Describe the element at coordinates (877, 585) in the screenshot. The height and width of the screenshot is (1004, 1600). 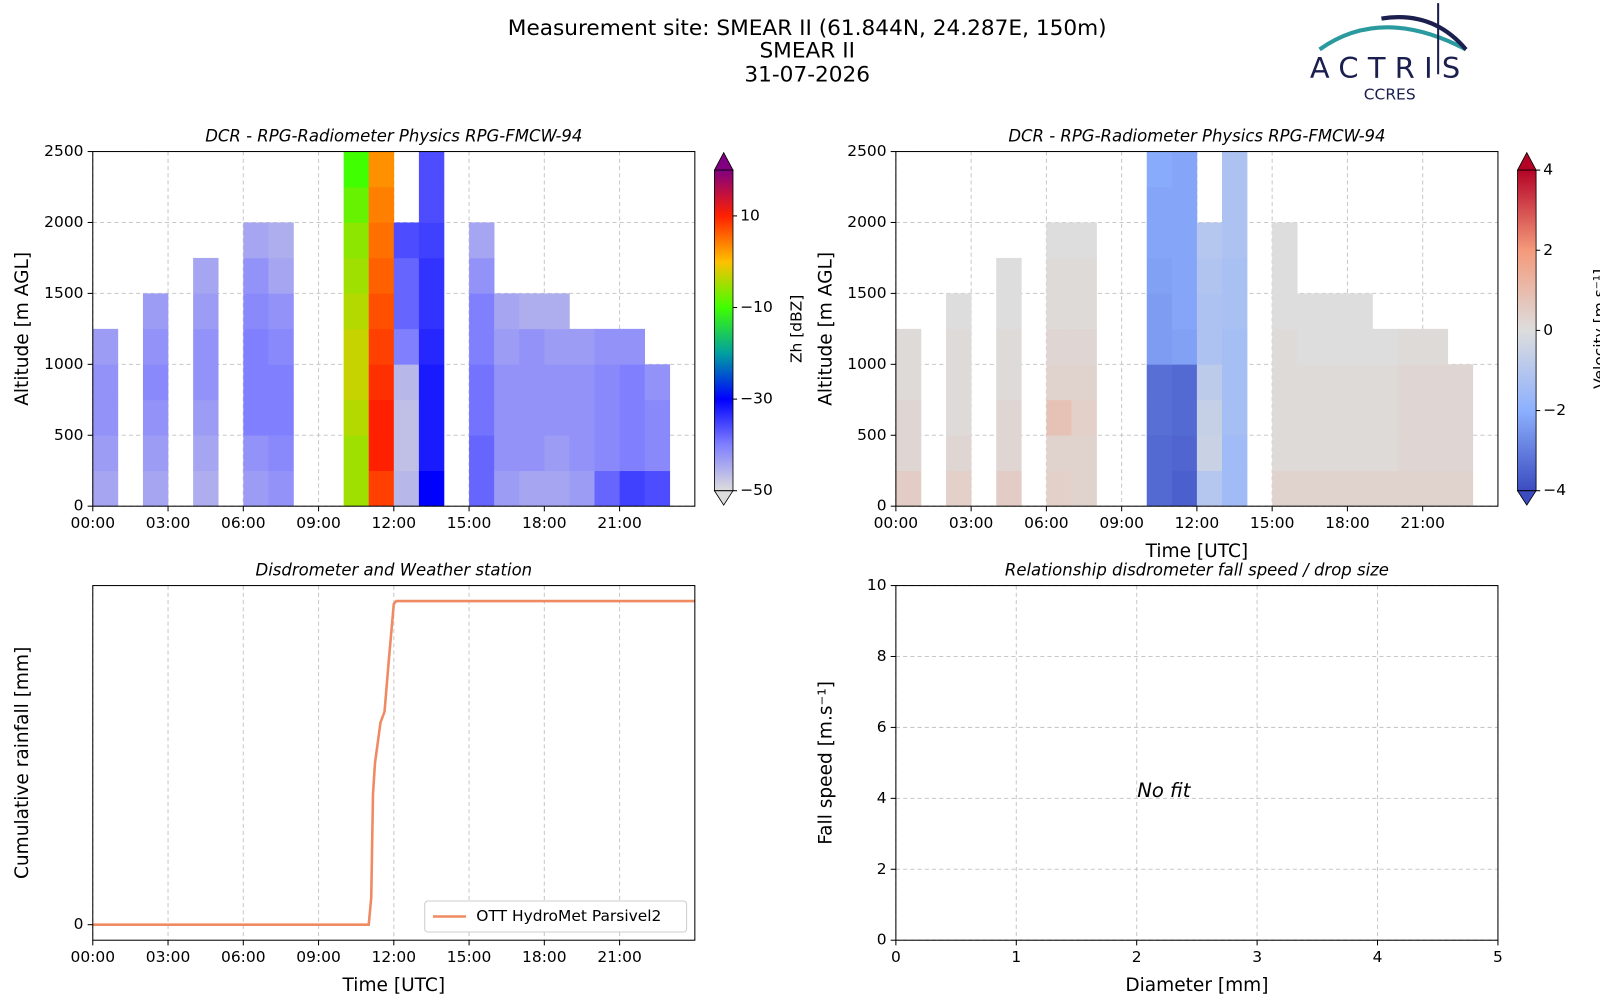
I see `y-tick-label: 10` at that location.